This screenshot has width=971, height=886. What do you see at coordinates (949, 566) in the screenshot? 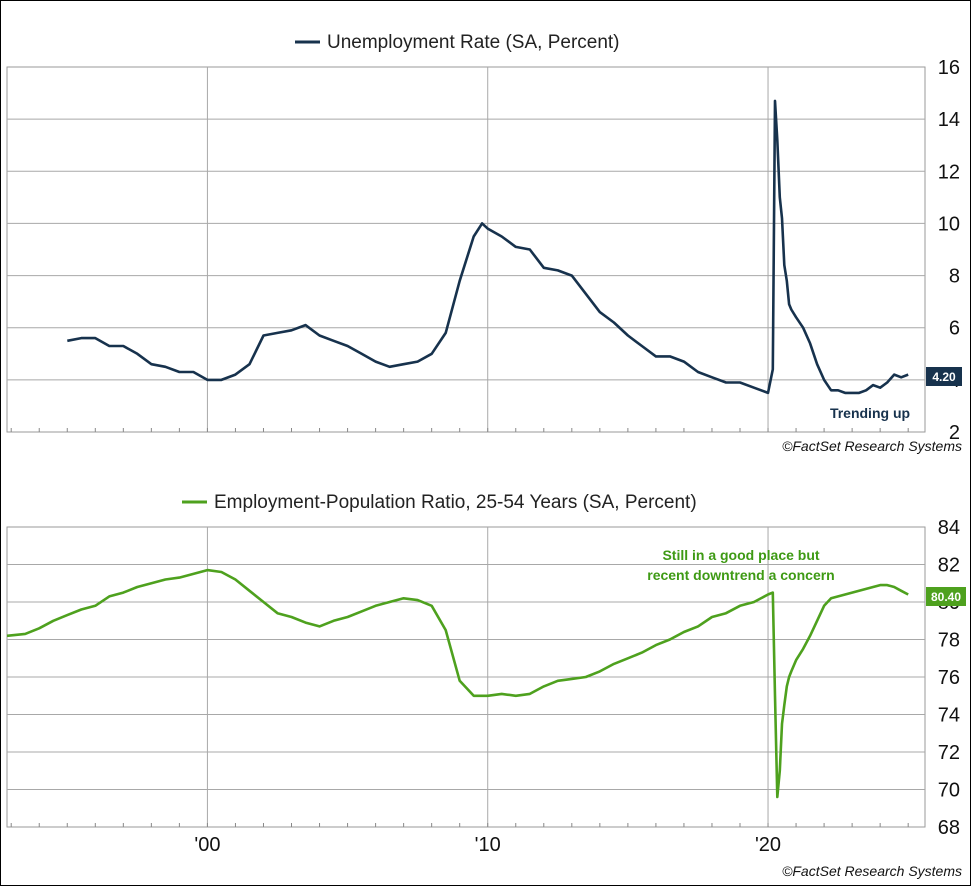
I see `employment-y-tick-label: 82` at bounding box center [949, 566].